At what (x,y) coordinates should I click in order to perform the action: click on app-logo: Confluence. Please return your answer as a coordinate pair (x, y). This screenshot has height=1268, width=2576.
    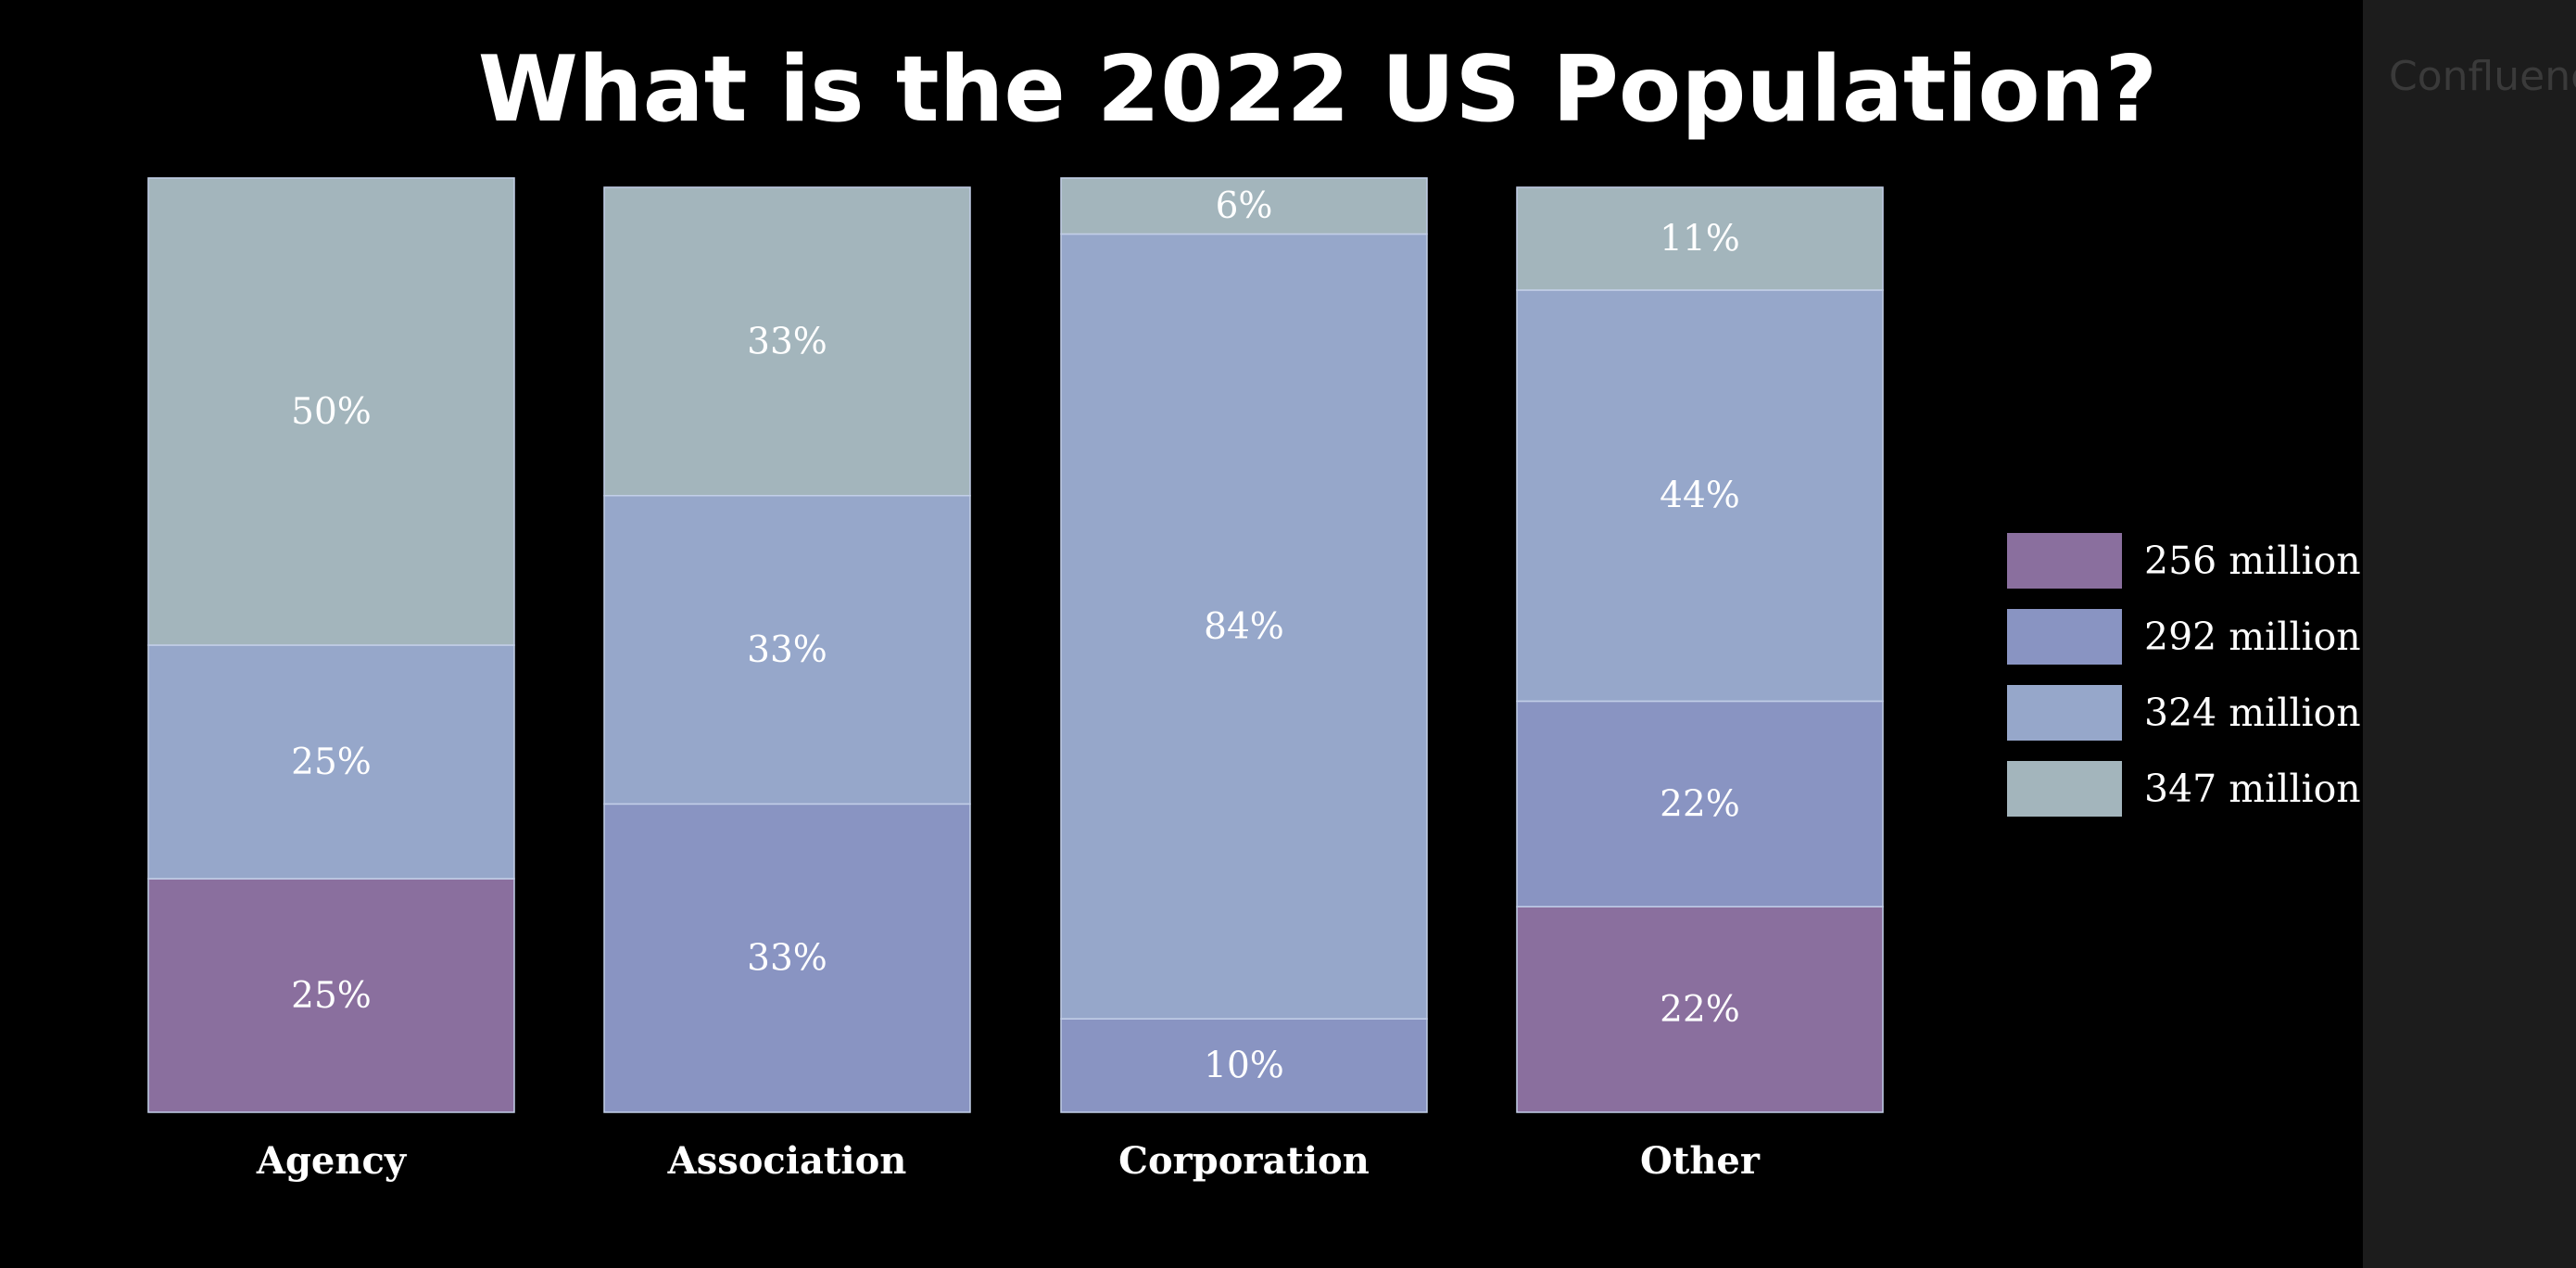
    Looking at the image, I should click on (2479, 76).